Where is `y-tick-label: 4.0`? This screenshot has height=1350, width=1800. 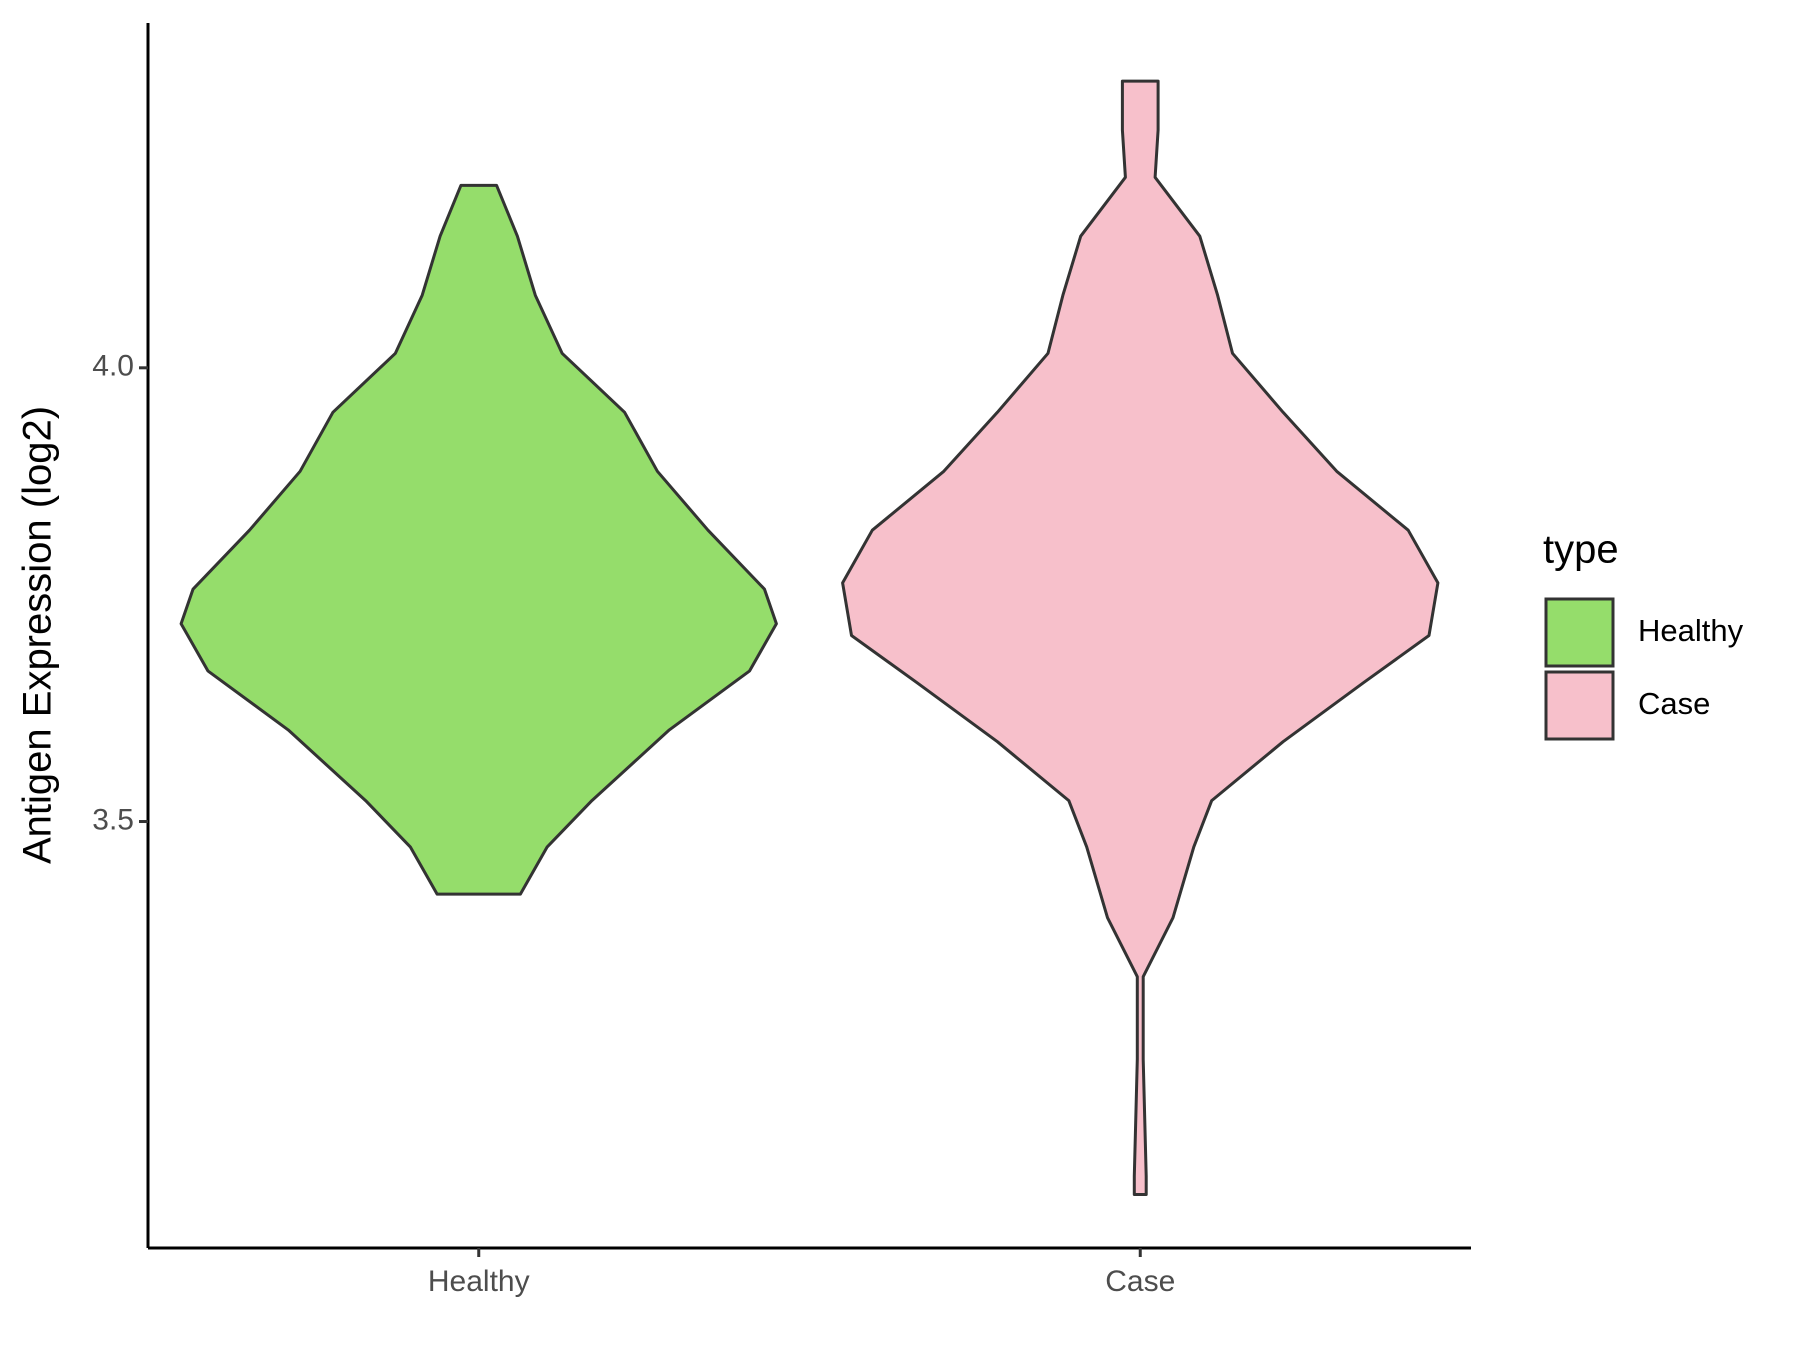
y-tick-label: 4.0 is located at coordinates (113, 366).